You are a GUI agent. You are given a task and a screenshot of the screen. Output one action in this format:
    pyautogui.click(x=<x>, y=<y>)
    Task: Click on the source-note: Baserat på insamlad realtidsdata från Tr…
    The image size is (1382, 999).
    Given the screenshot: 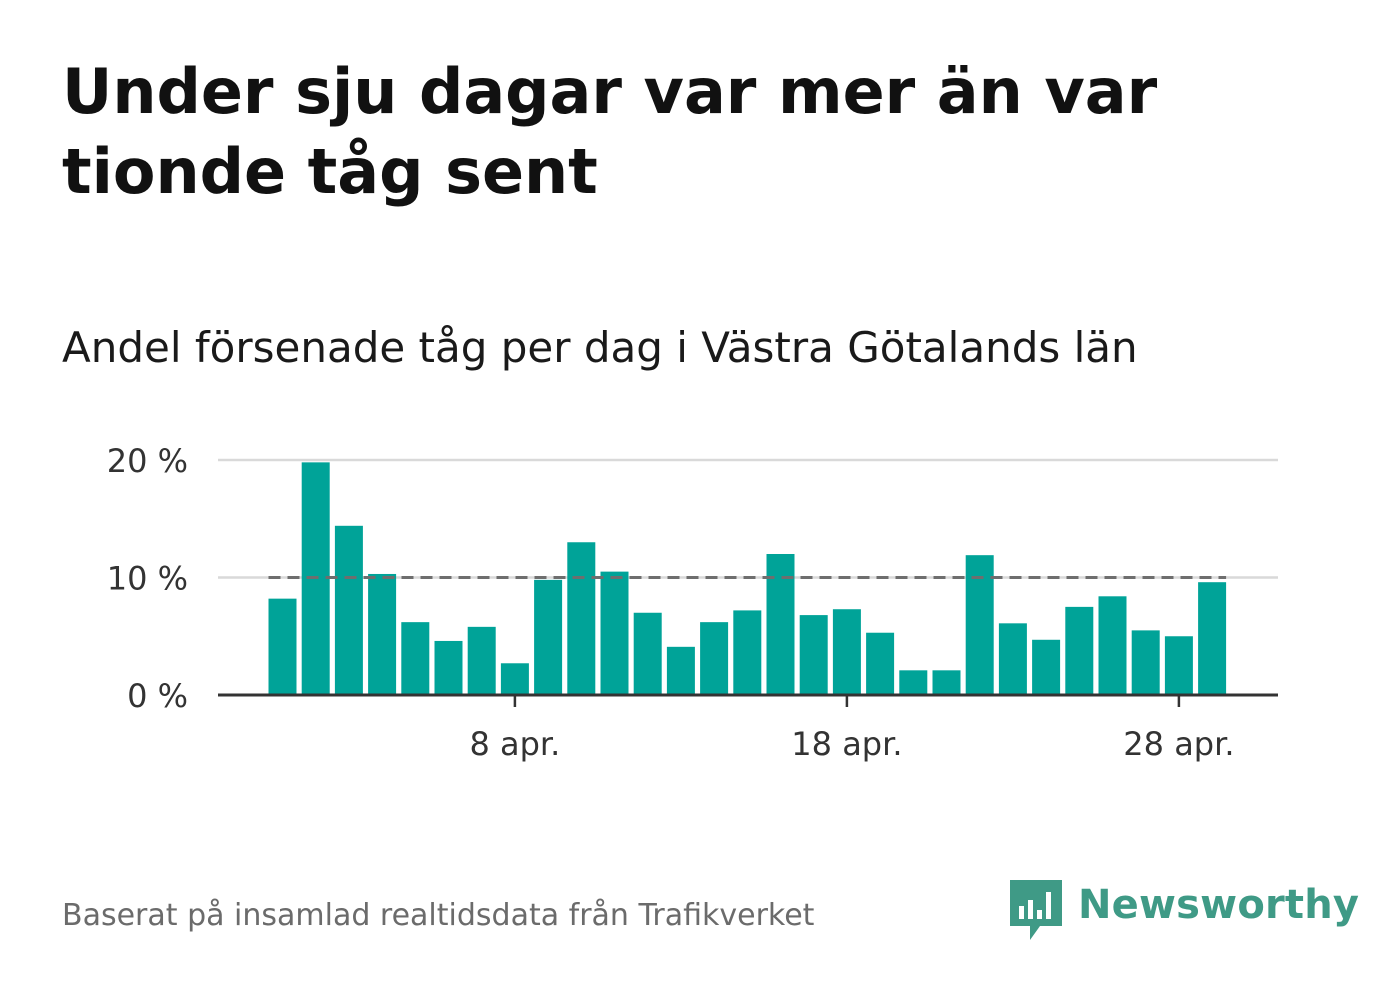 What is the action you would take?
    pyautogui.click(x=438, y=915)
    